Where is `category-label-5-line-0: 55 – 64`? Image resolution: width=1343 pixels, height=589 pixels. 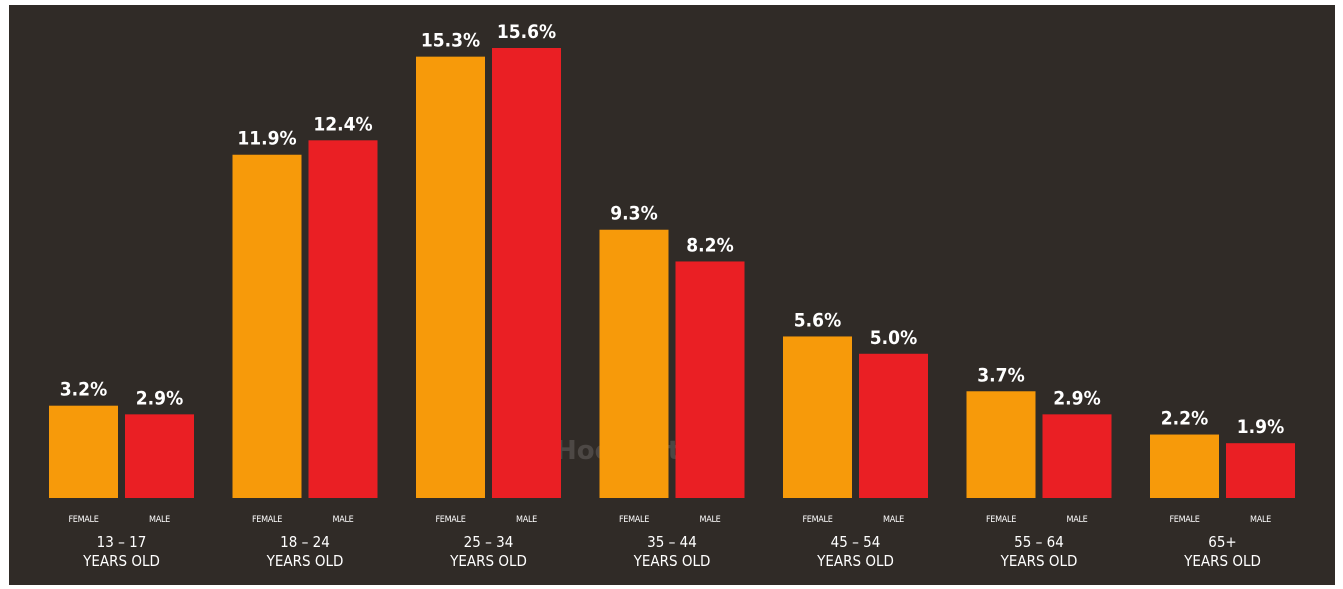 category-label-5-line-0: 55 – 64 is located at coordinates (1039, 542).